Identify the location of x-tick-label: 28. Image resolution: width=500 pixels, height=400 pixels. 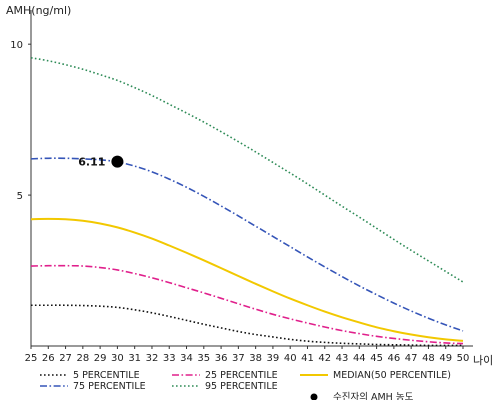
(82, 358).